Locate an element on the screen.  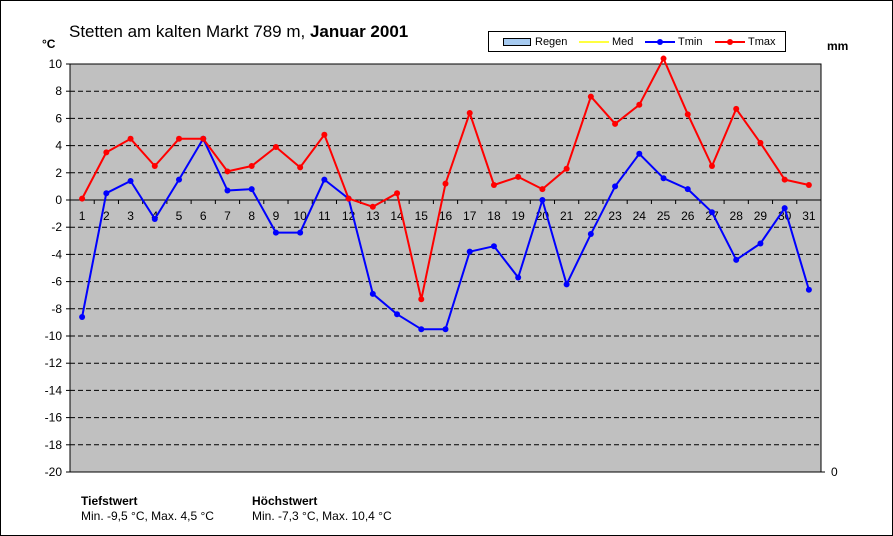
legend-item-tmin: Tmin is located at coordinates (673, 41).